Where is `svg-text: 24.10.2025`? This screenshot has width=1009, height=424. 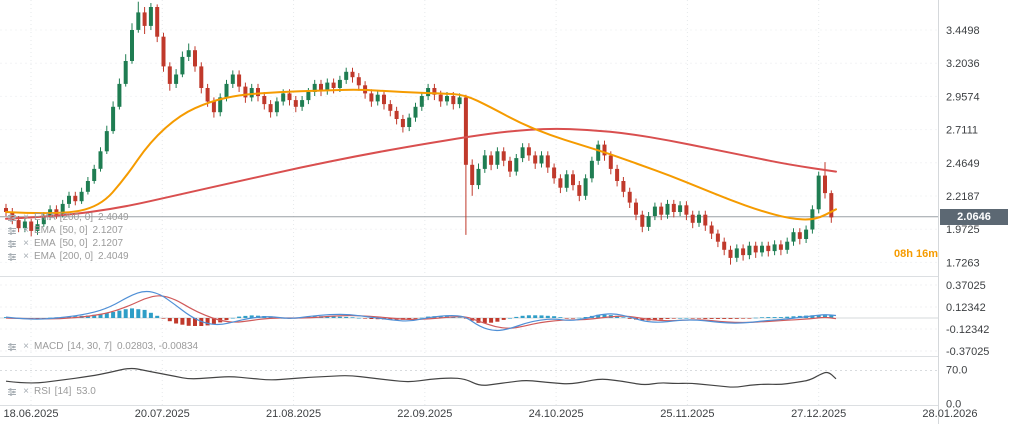
svg-text: 24.10.2025 is located at coordinates (556, 414).